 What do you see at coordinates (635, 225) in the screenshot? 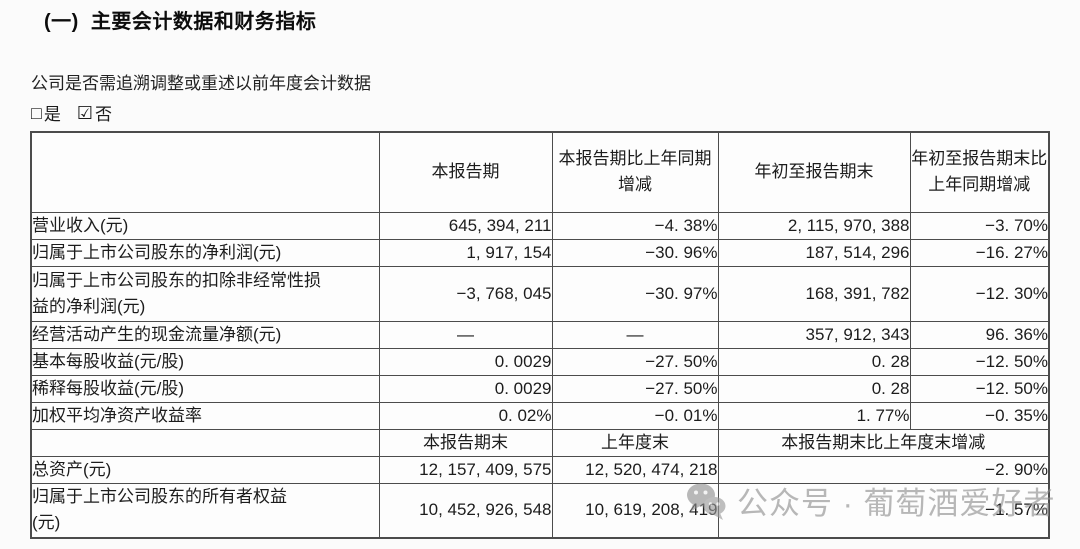
I see `cell-value: −4. 38%` at bounding box center [635, 225].